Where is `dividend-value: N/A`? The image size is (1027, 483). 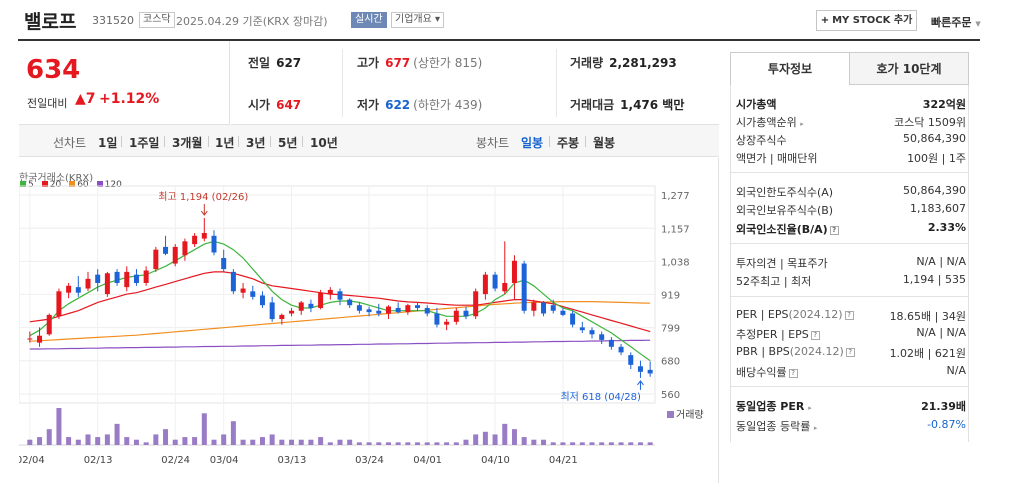 dividend-value: N/A is located at coordinates (956, 370).